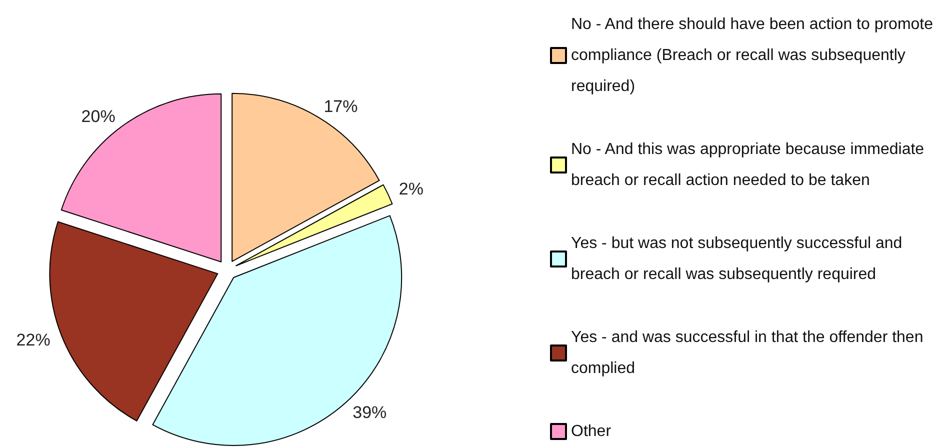  What do you see at coordinates (33, 340) in the screenshot?
I see `data-label: 22%` at bounding box center [33, 340].